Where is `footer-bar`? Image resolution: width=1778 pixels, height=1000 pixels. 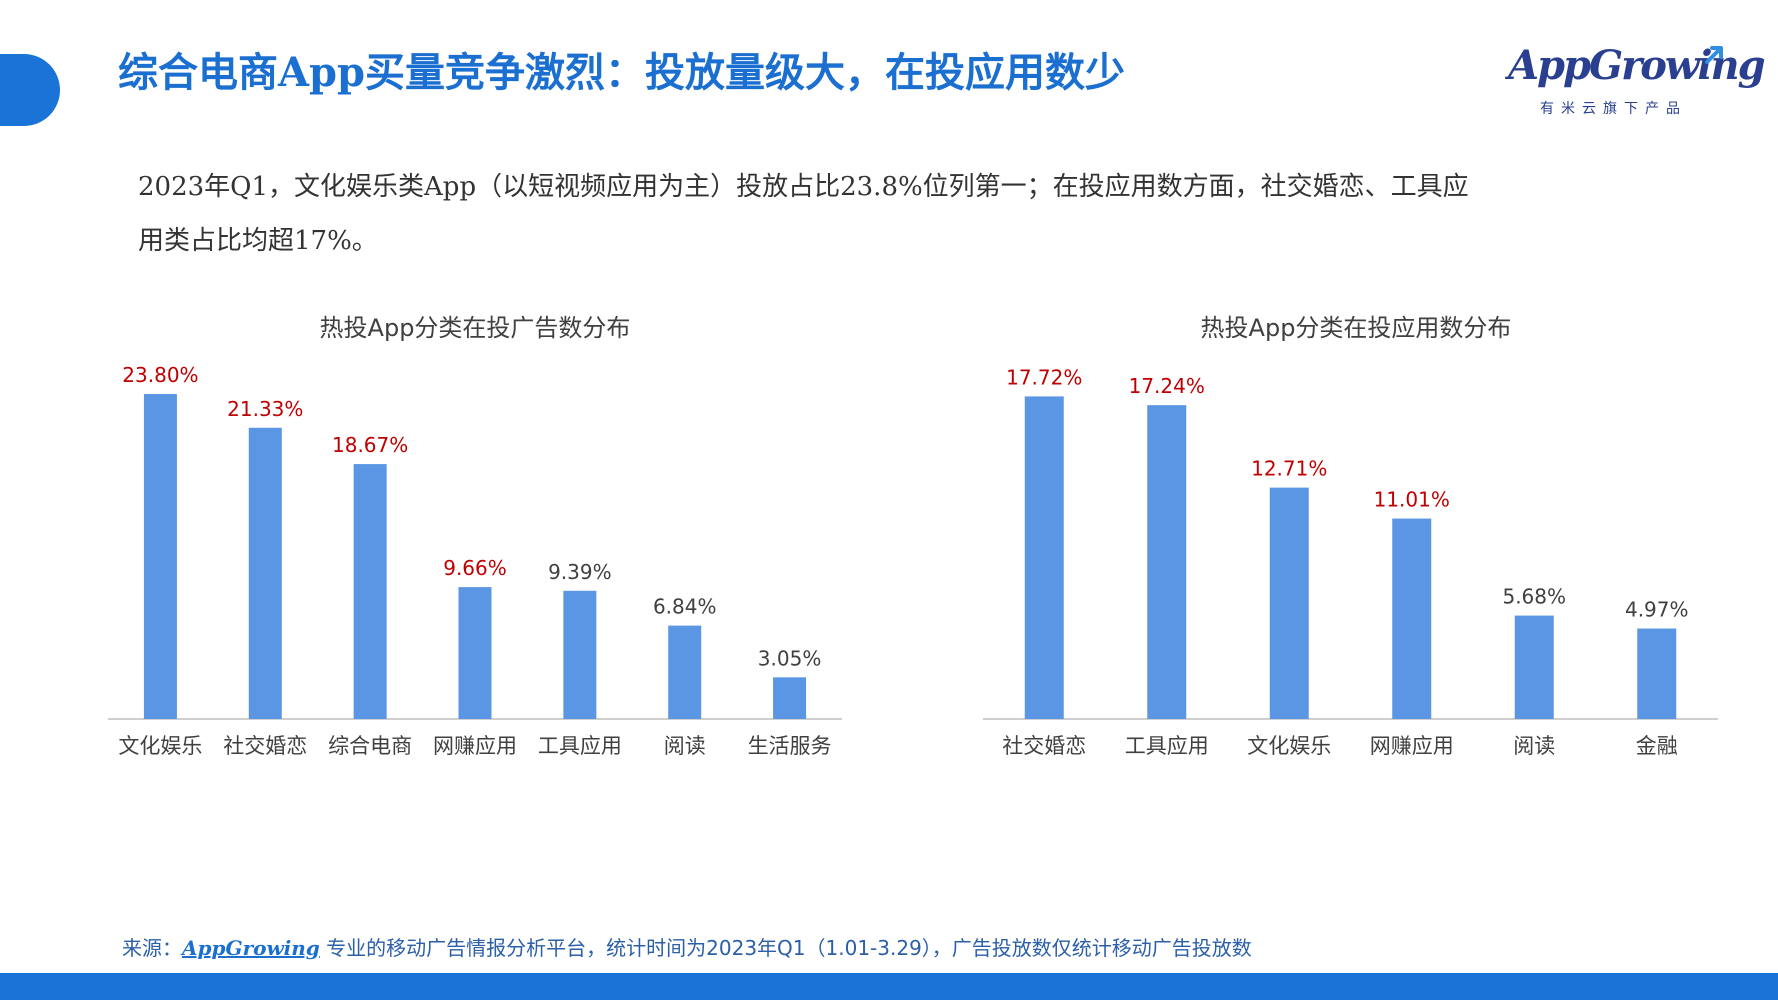 footer-bar is located at coordinates (889, 986).